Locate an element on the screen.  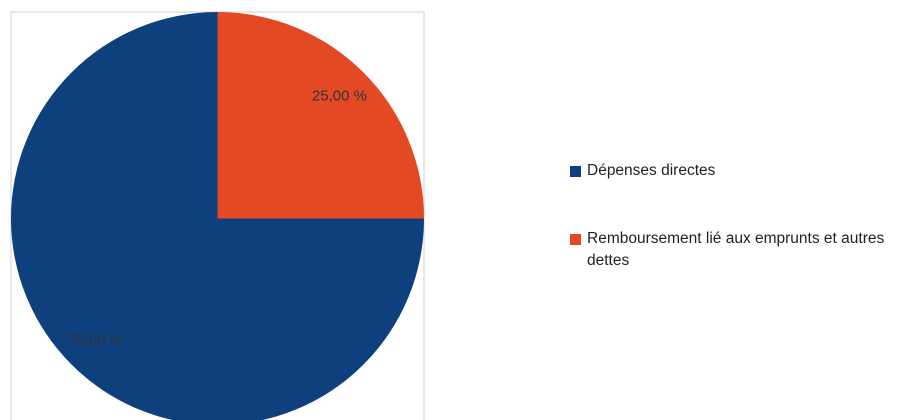
data-label: 75,00 % is located at coordinates (95, 339).